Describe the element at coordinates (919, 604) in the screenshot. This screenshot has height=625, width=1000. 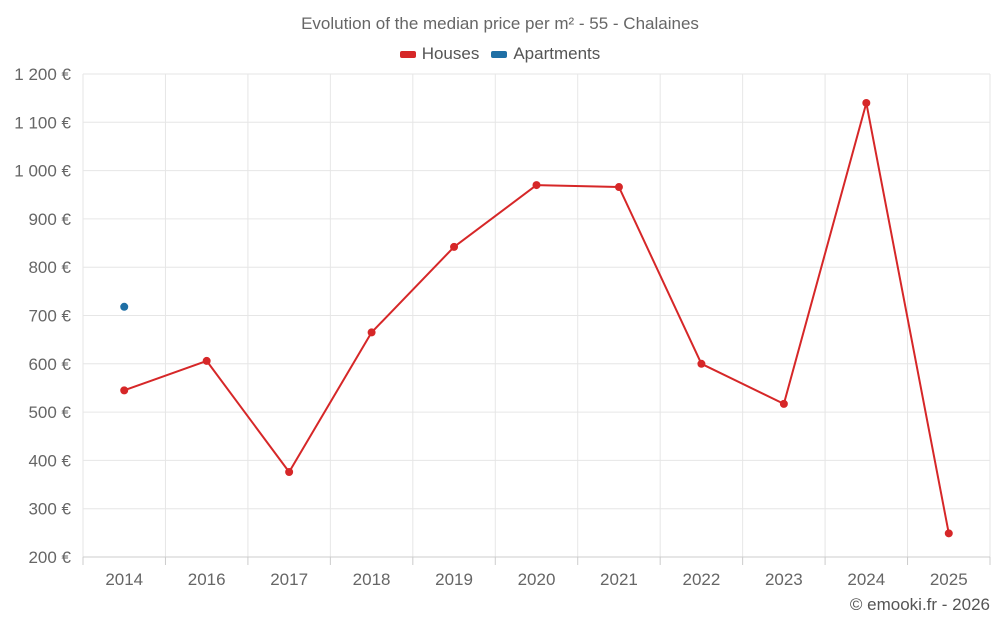
I see `credit-text: © emooki.fr - 2026` at that location.